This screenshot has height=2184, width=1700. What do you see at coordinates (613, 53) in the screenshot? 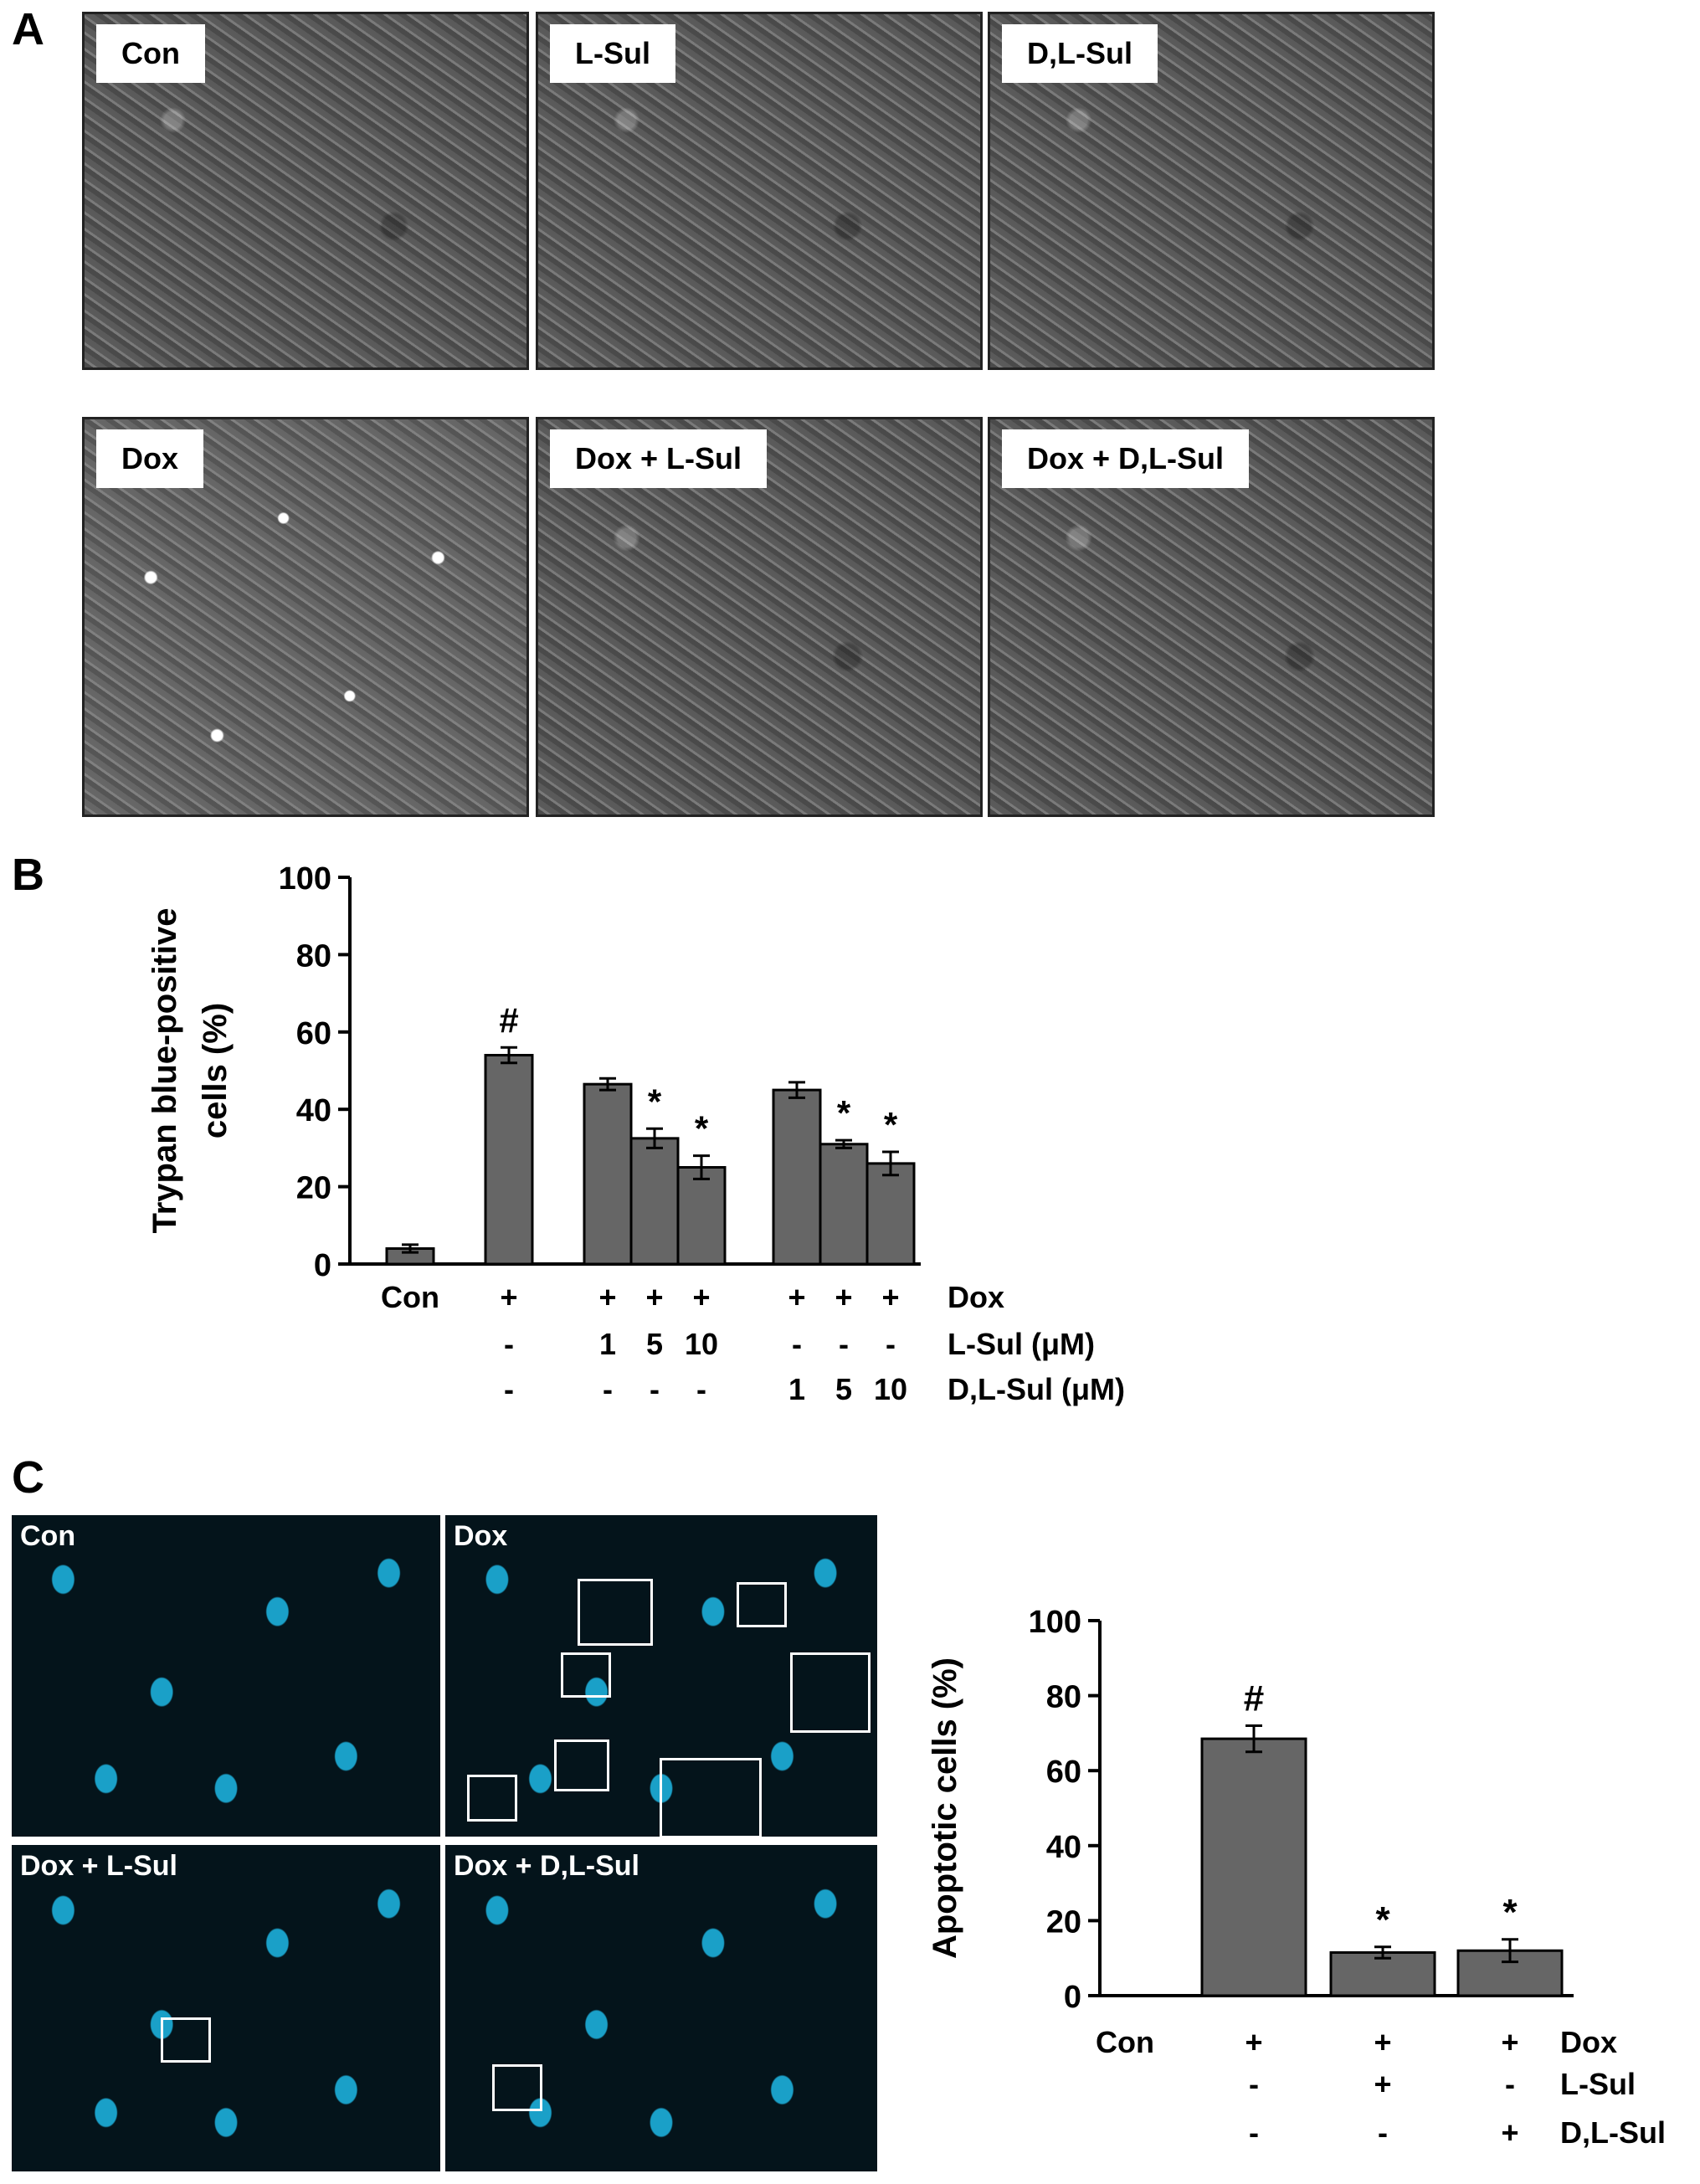
I see `micrograph-label: L-Sul` at bounding box center [613, 53].